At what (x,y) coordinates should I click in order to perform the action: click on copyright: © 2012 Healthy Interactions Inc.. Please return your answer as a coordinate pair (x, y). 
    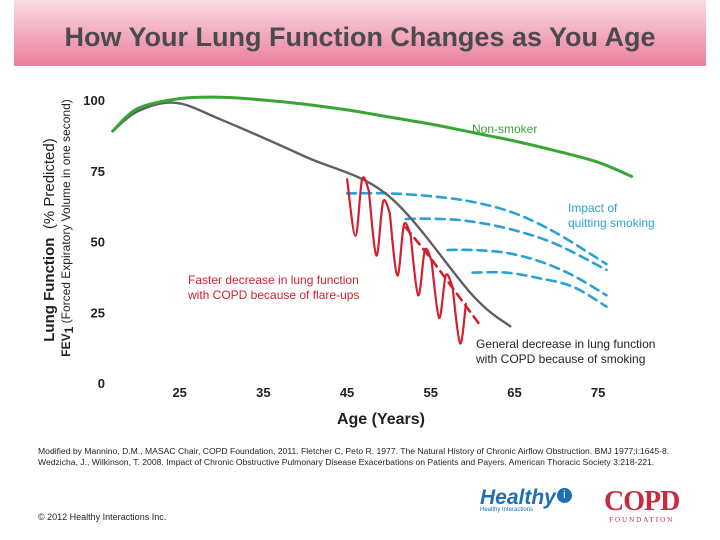
    Looking at the image, I should click on (102, 517).